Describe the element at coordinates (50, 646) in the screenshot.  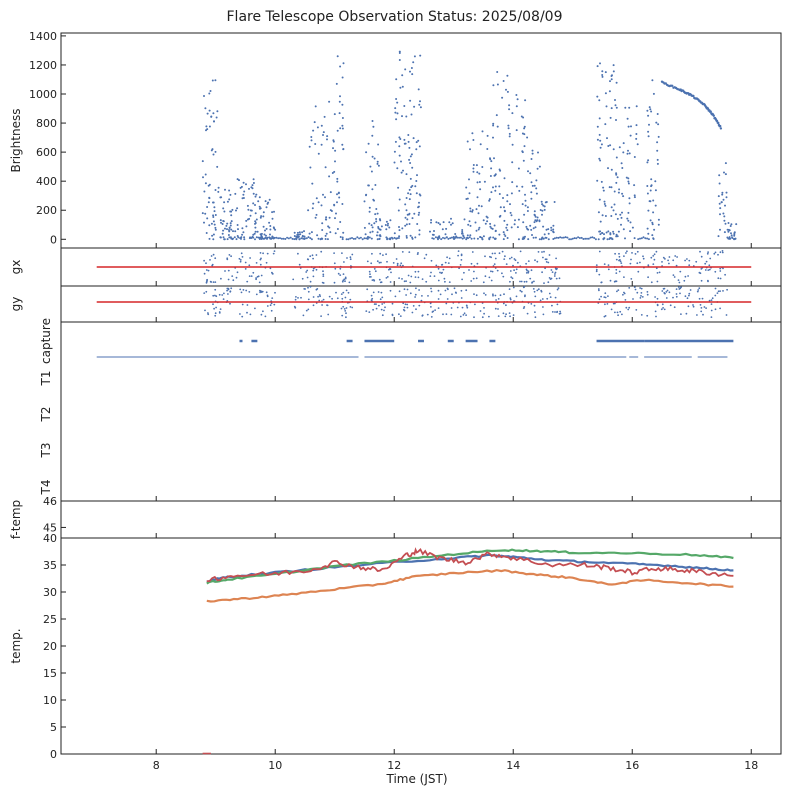
I see `temperature-y-tick-label: 20` at that location.